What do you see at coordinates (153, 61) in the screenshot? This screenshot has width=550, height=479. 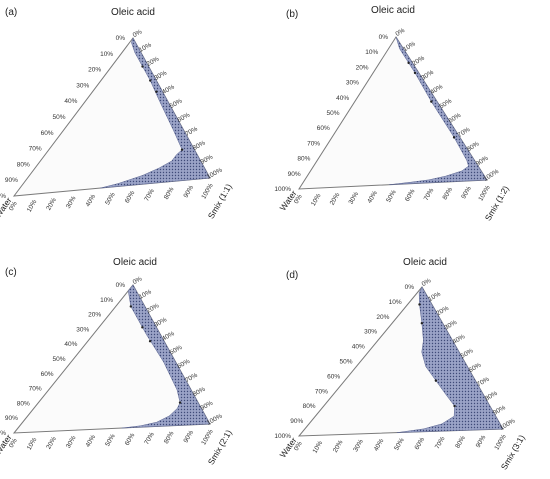 I see `right-axis-tick-label: 20%` at bounding box center [153, 61].